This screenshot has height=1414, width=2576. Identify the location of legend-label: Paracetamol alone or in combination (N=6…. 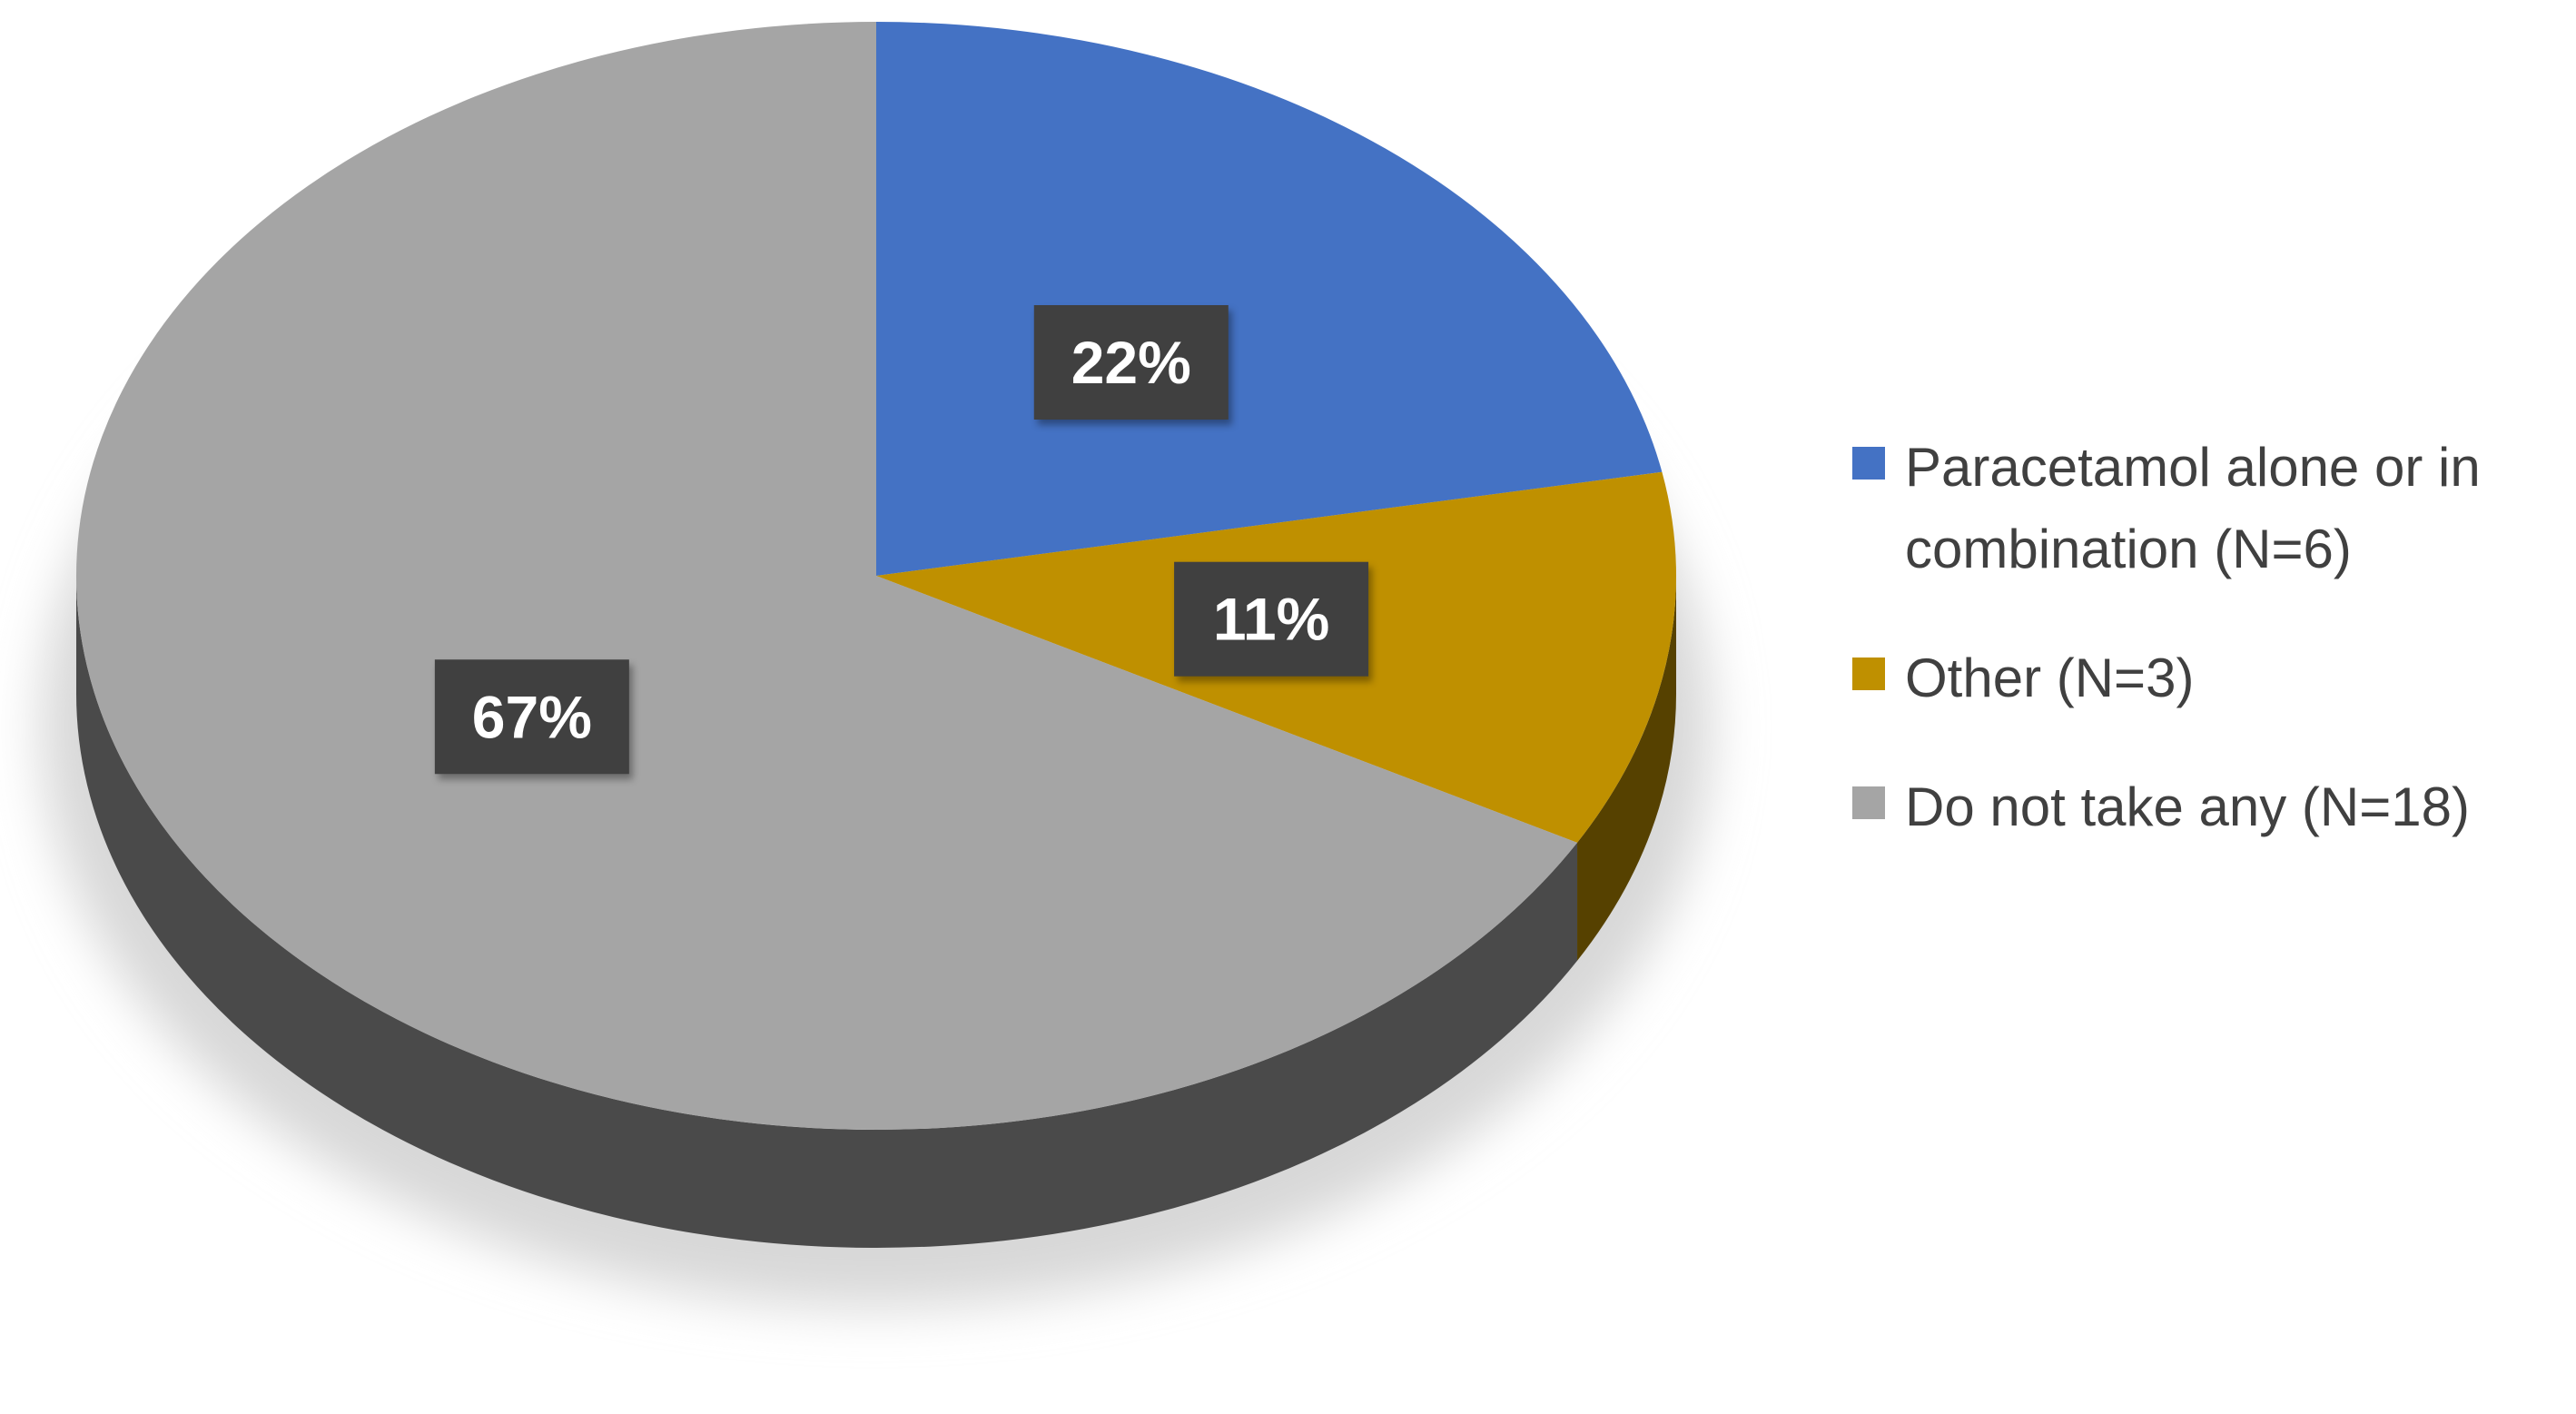
(2193, 508).